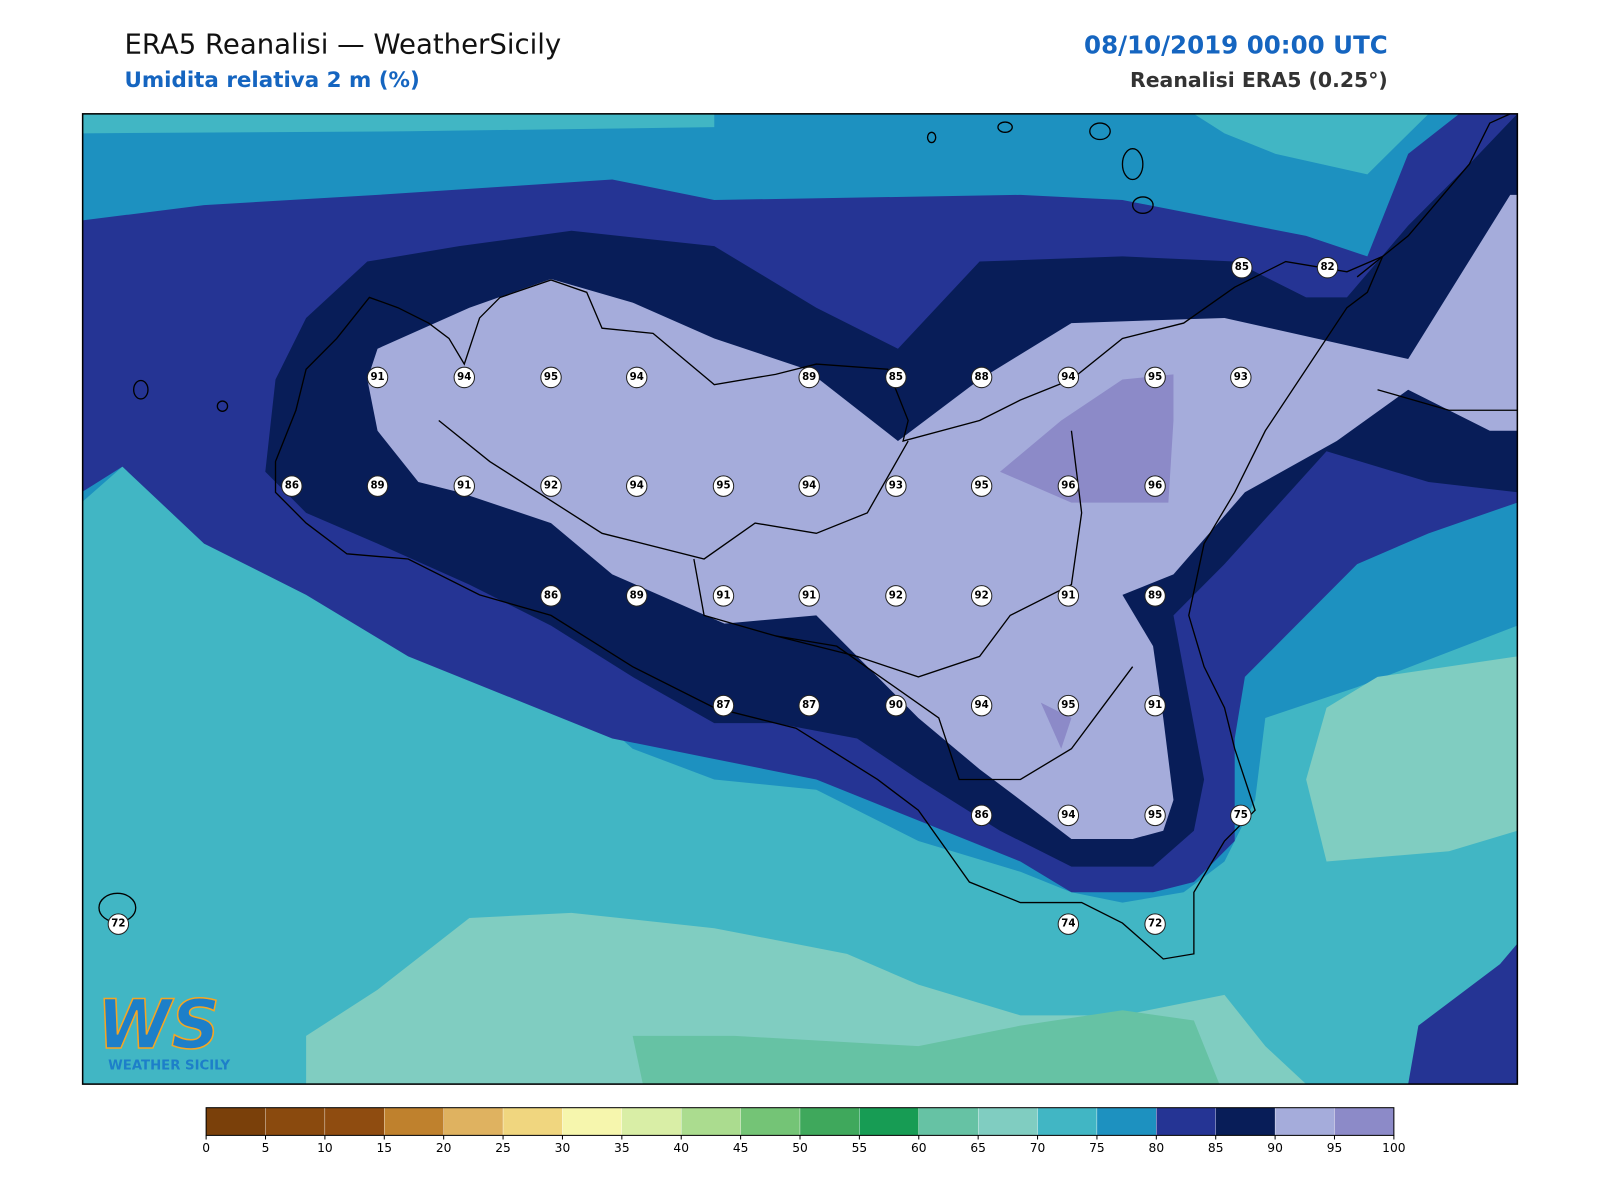 The height and width of the screenshot is (1200, 1600). Describe the element at coordinates (169, 1066) in the screenshot. I see `logo-tagline: WEATHER SICILY` at that location.